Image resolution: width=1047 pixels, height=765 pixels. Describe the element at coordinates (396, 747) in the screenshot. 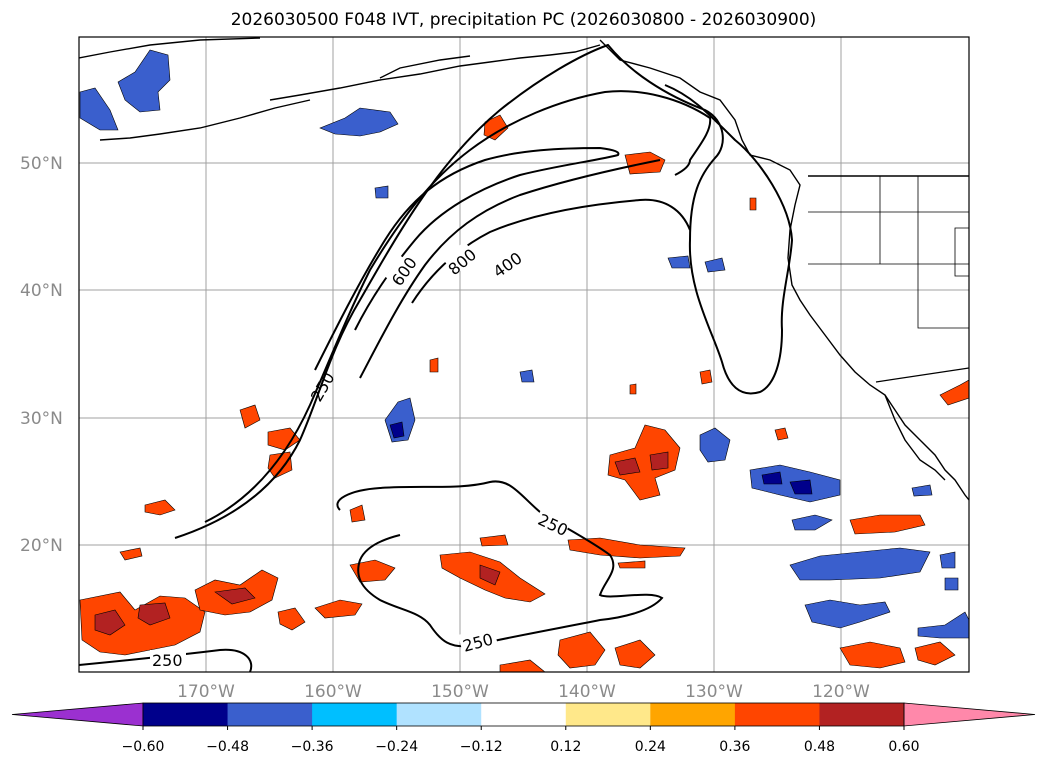

I see `colorbar-tick-label: −0.24` at that location.